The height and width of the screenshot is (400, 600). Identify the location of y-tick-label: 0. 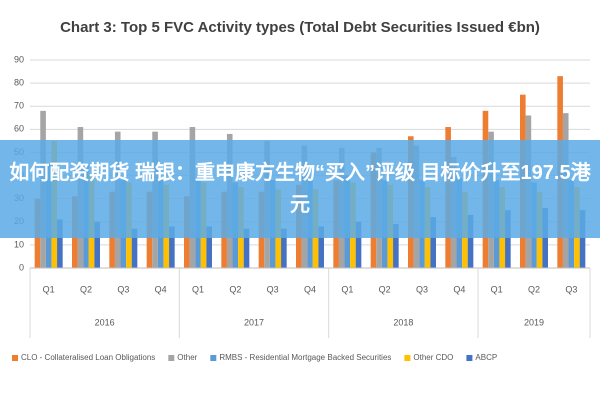
(21, 267).